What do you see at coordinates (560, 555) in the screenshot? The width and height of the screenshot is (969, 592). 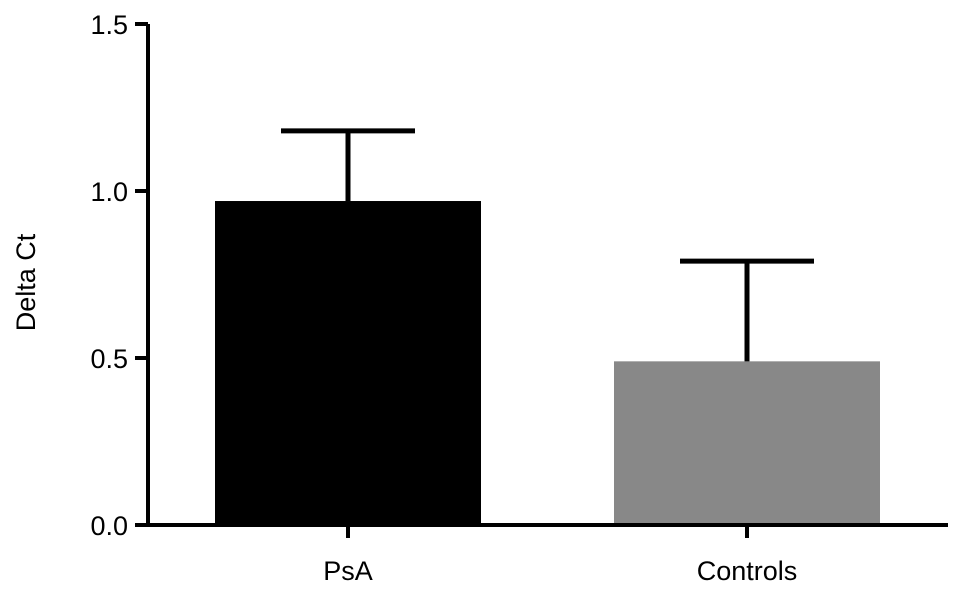 I see `x-ticks-layer: PsA Controls` at bounding box center [560, 555].